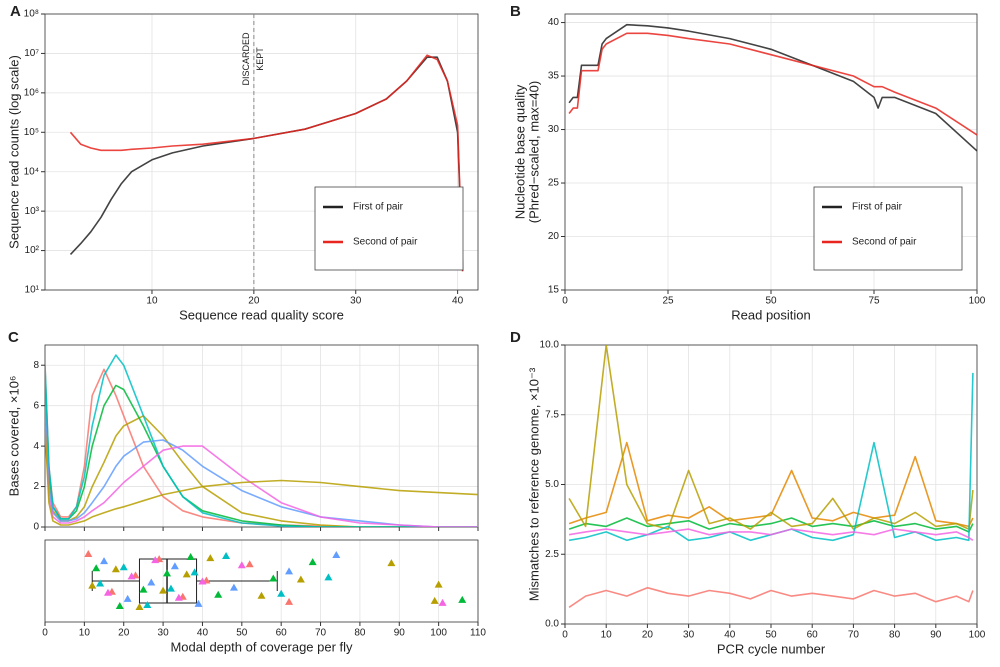  I want to click on y-axis-title: (Phred−scaled, max=40), so click(533, 152).